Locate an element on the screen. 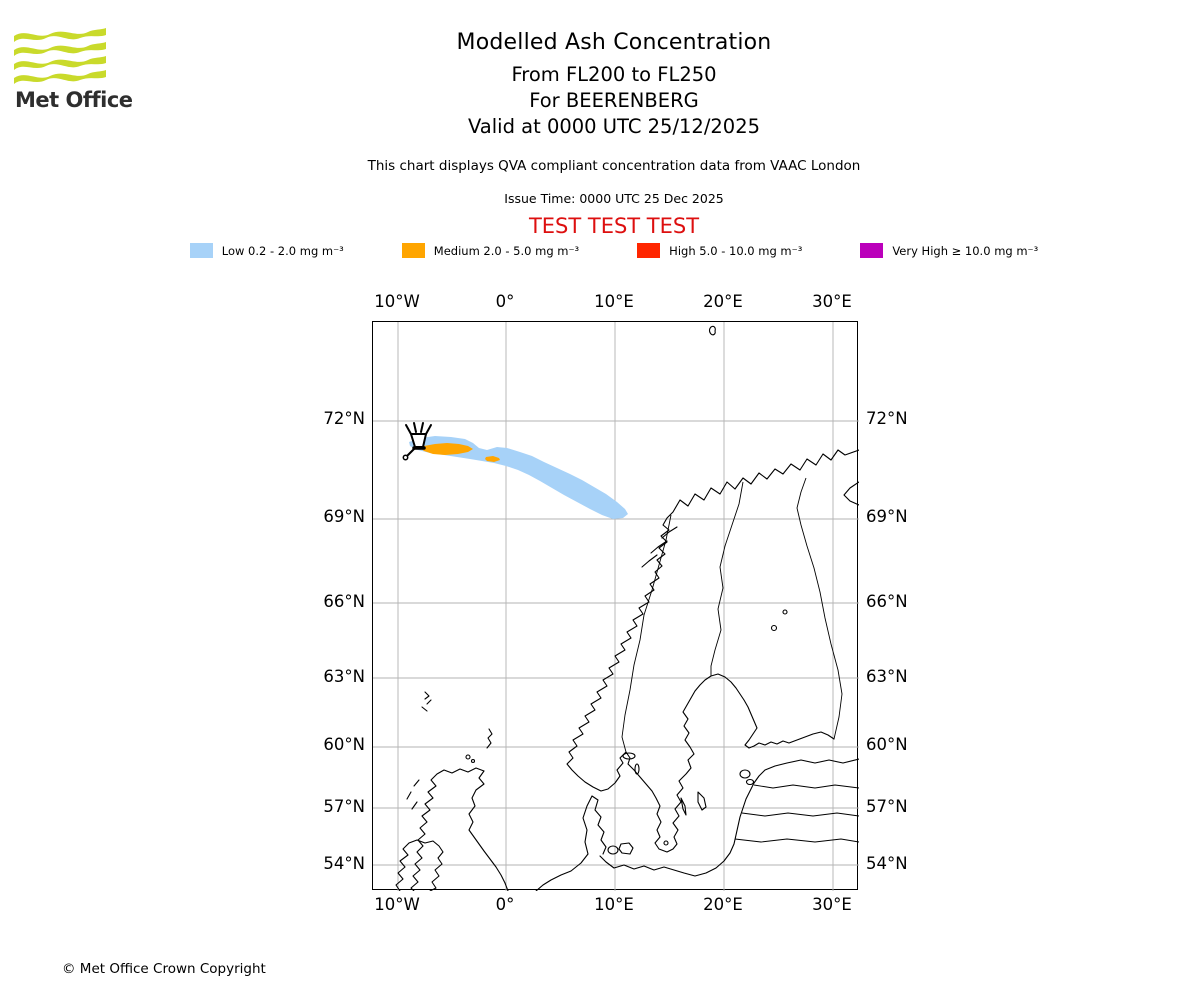 Image resolution: width=1200 pixels, height=1000 pixels. lon-label-bottom-10e: 10°E is located at coordinates (614, 904).